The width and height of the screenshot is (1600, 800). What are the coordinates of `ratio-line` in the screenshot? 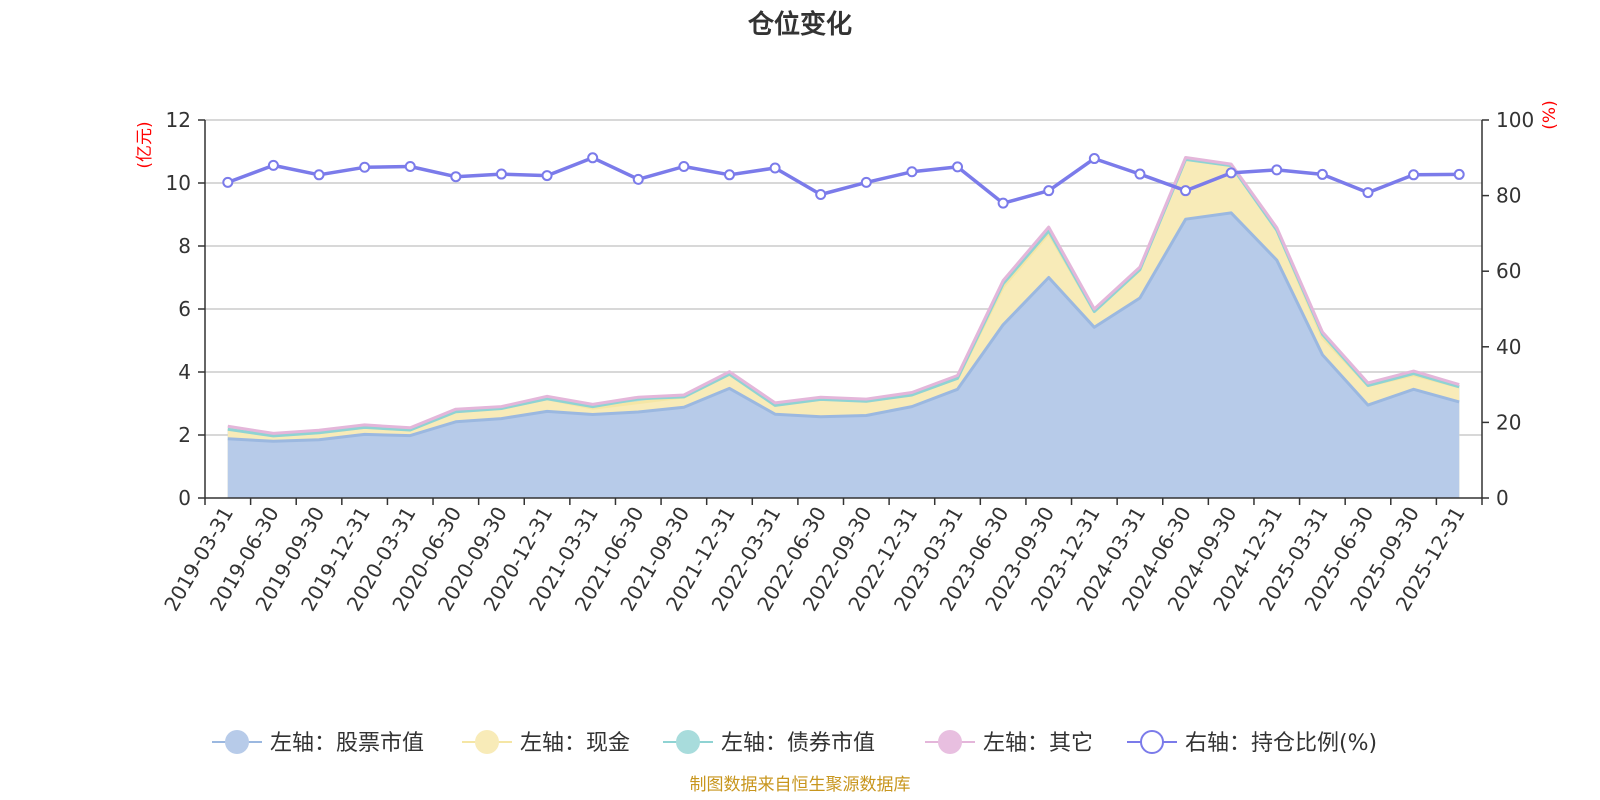 It's located at (843, 180).